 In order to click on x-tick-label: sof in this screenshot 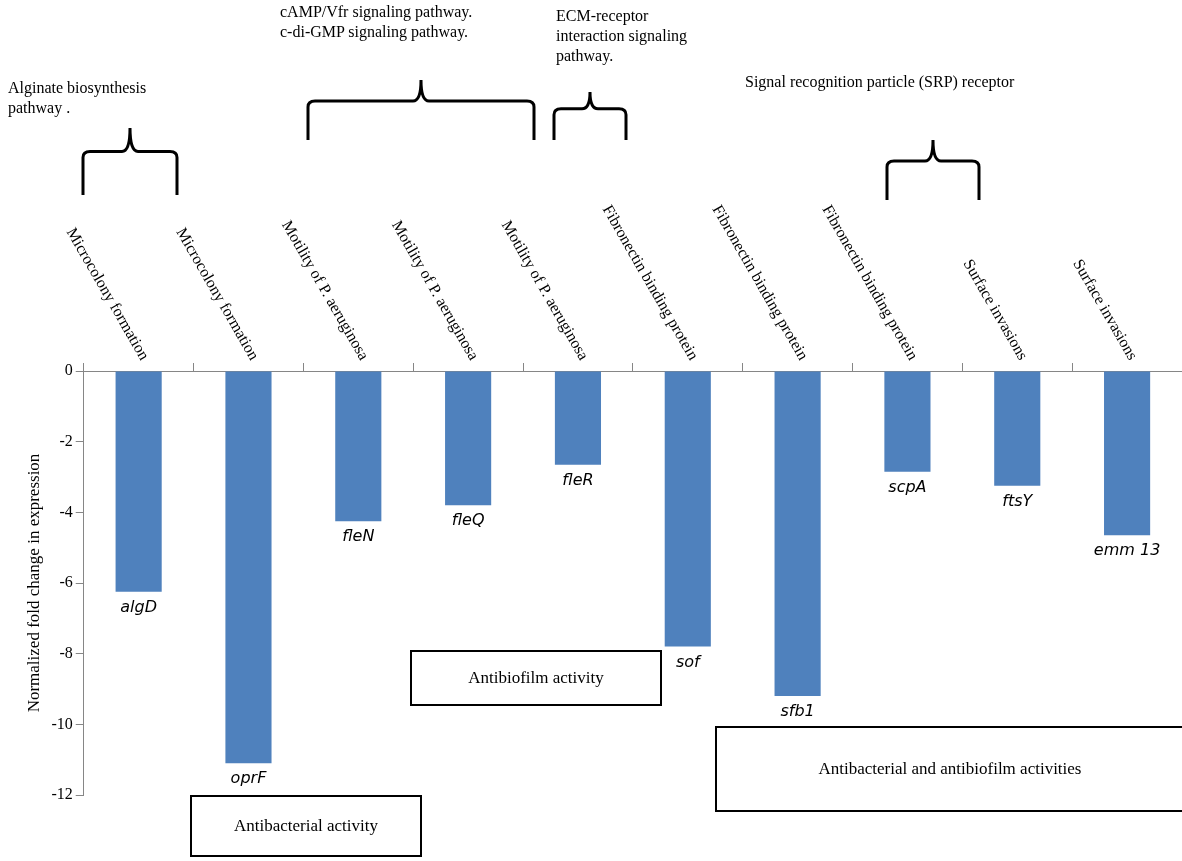, I will do `click(689, 661)`.